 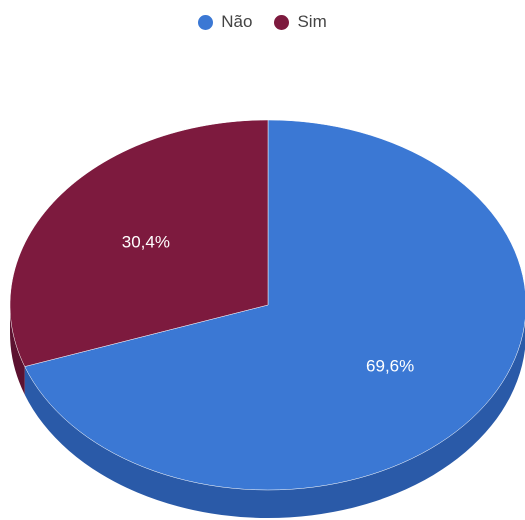 What do you see at coordinates (312, 21) in the screenshot?
I see `legend-label-sim: Sim` at bounding box center [312, 21].